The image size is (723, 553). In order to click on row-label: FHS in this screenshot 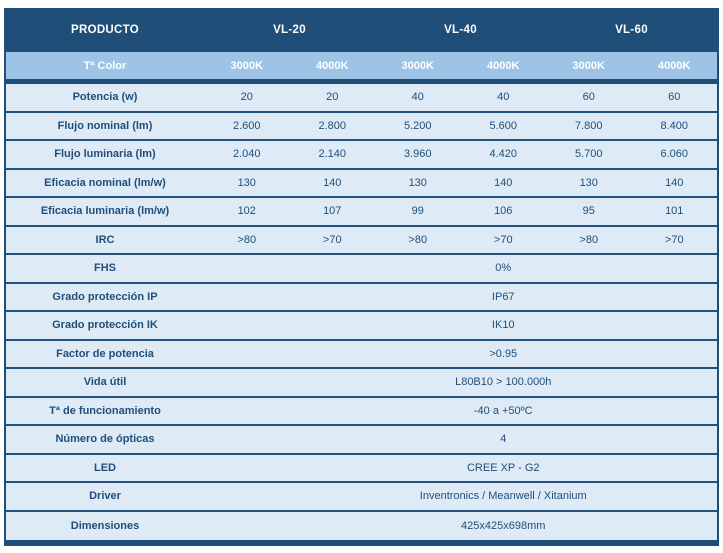, I will do `click(105, 268)`.